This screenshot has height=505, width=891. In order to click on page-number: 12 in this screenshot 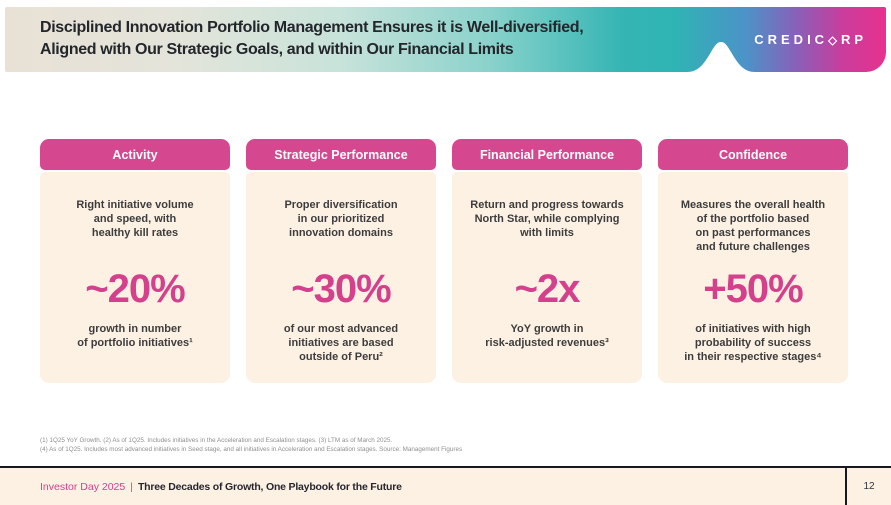, I will do `click(868, 485)`.